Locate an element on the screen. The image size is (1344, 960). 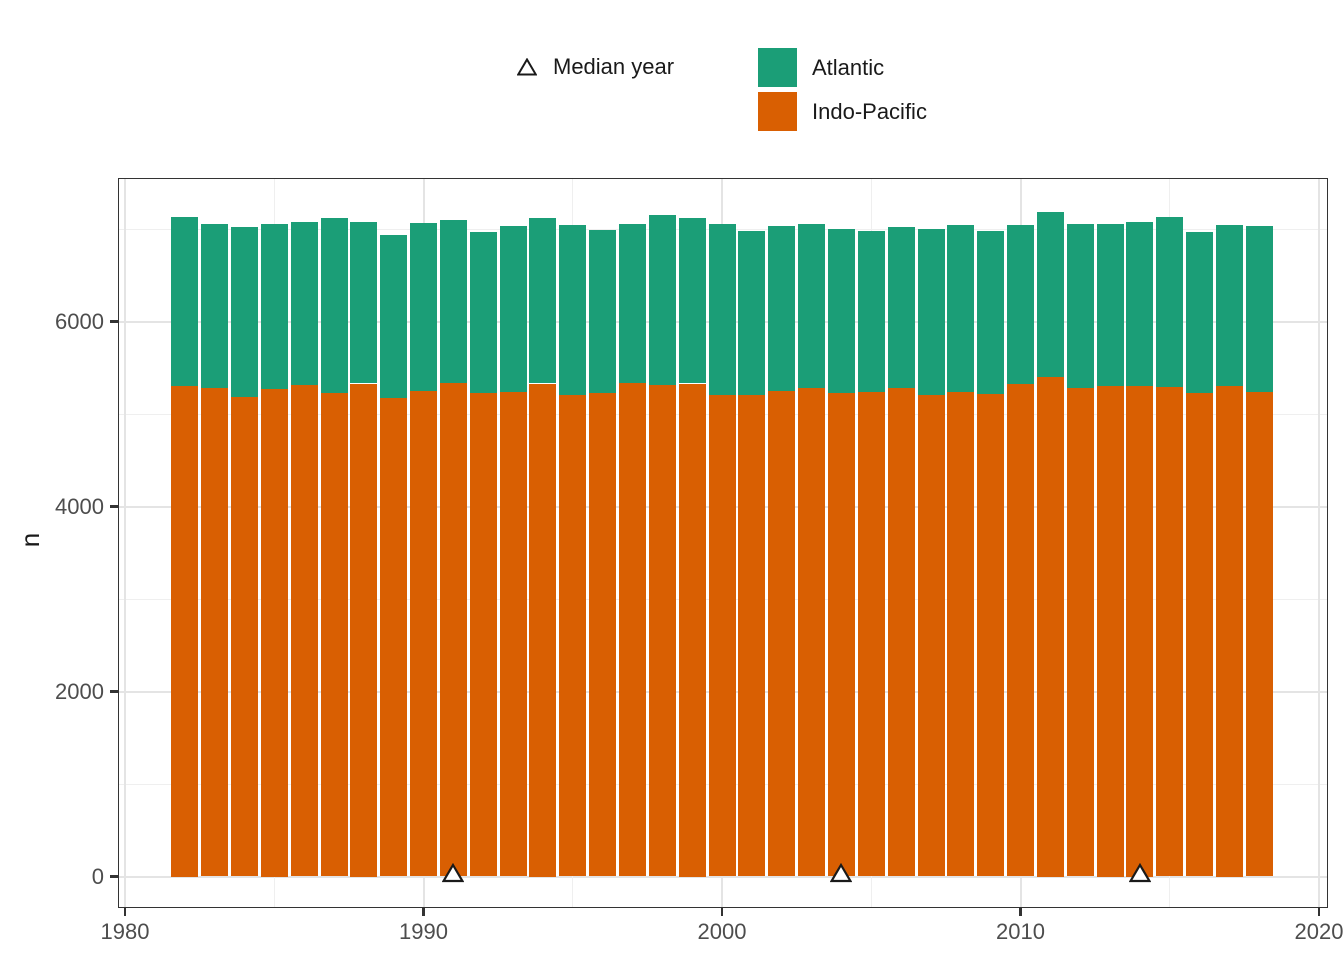
y-tick-label-2000: 2000 is located at coordinates (79, 691).